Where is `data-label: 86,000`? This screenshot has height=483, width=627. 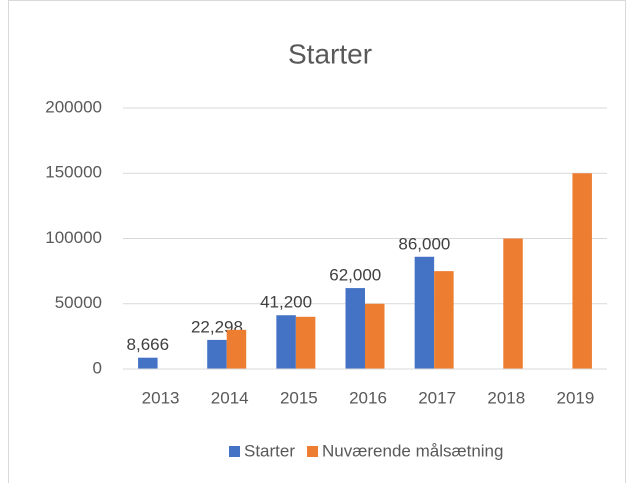 data-label: 86,000 is located at coordinates (424, 243).